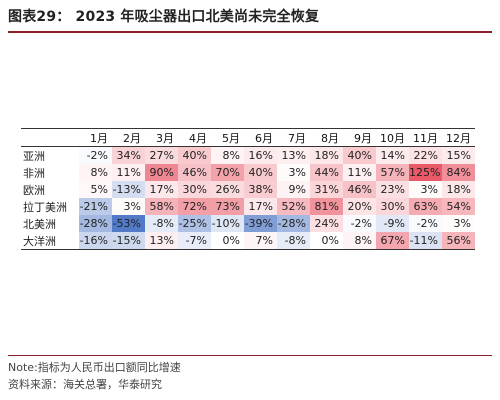 The height and width of the screenshot is (400, 500). What do you see at coordinates (50, 241) in the screenshot?
I see `row-label: 大洋洲` at bounding box center [50, 241].